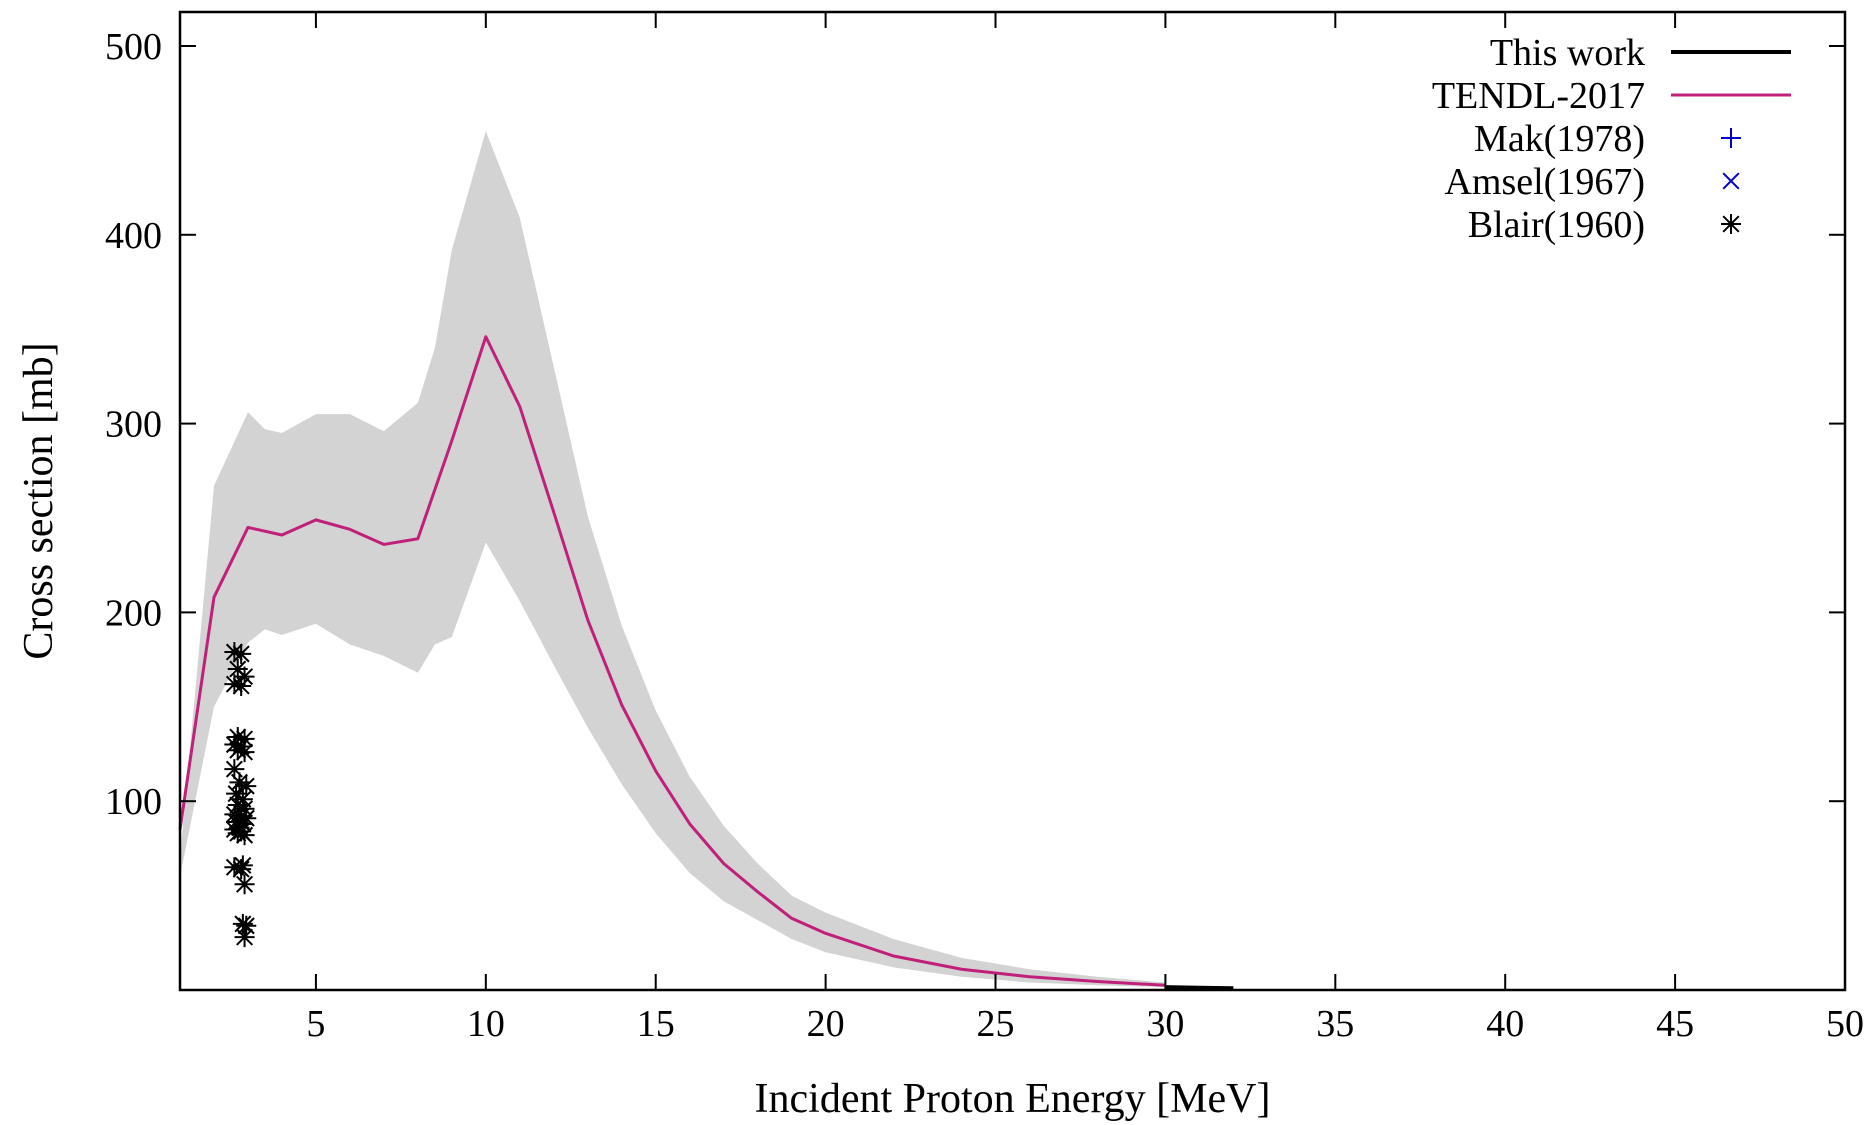 This screenshot has width=1868, height=1125. What do you see at coordinates (1559, 139) in the screenshot?
I see `legend-label: Mak(1978)` at bounding box center [1559, 139].